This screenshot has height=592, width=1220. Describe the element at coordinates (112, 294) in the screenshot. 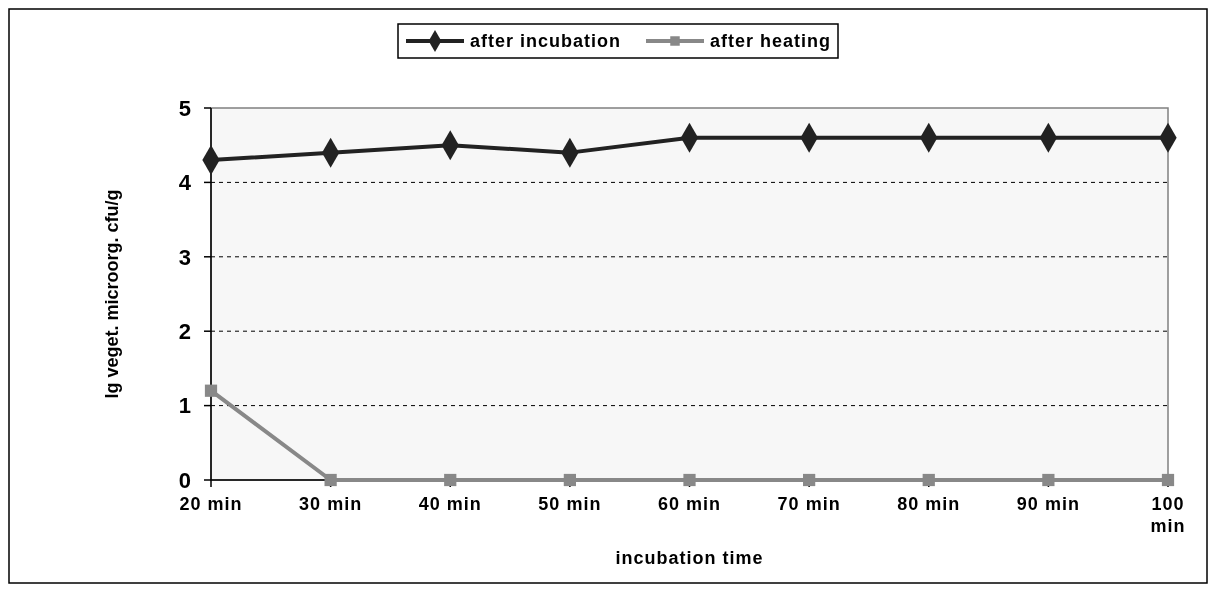

I see `y-axis-title: lg veget. microorg. cfu/g` at that location.